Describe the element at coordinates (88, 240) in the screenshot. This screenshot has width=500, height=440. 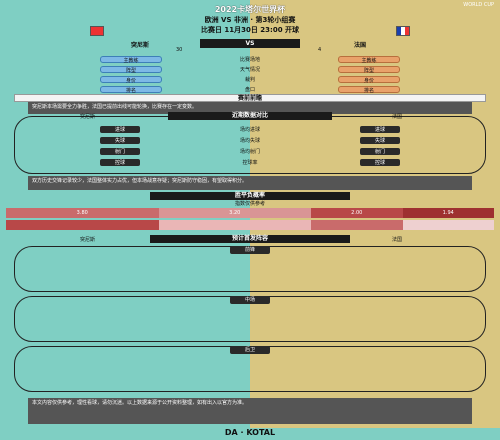
I see `lineup-left-label: 突尼斯` at that location.